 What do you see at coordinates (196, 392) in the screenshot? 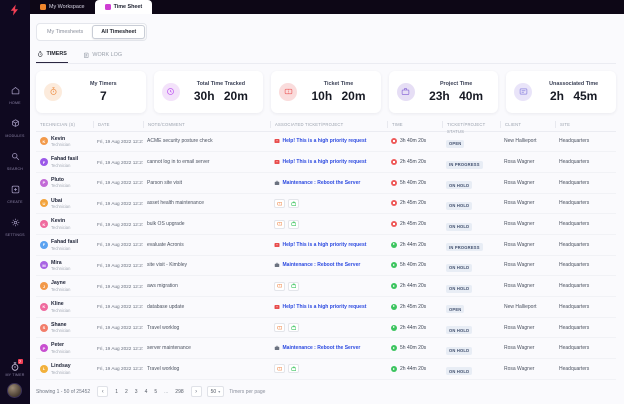
I see `next-page-button: ›` at bounding box center [196, 392].